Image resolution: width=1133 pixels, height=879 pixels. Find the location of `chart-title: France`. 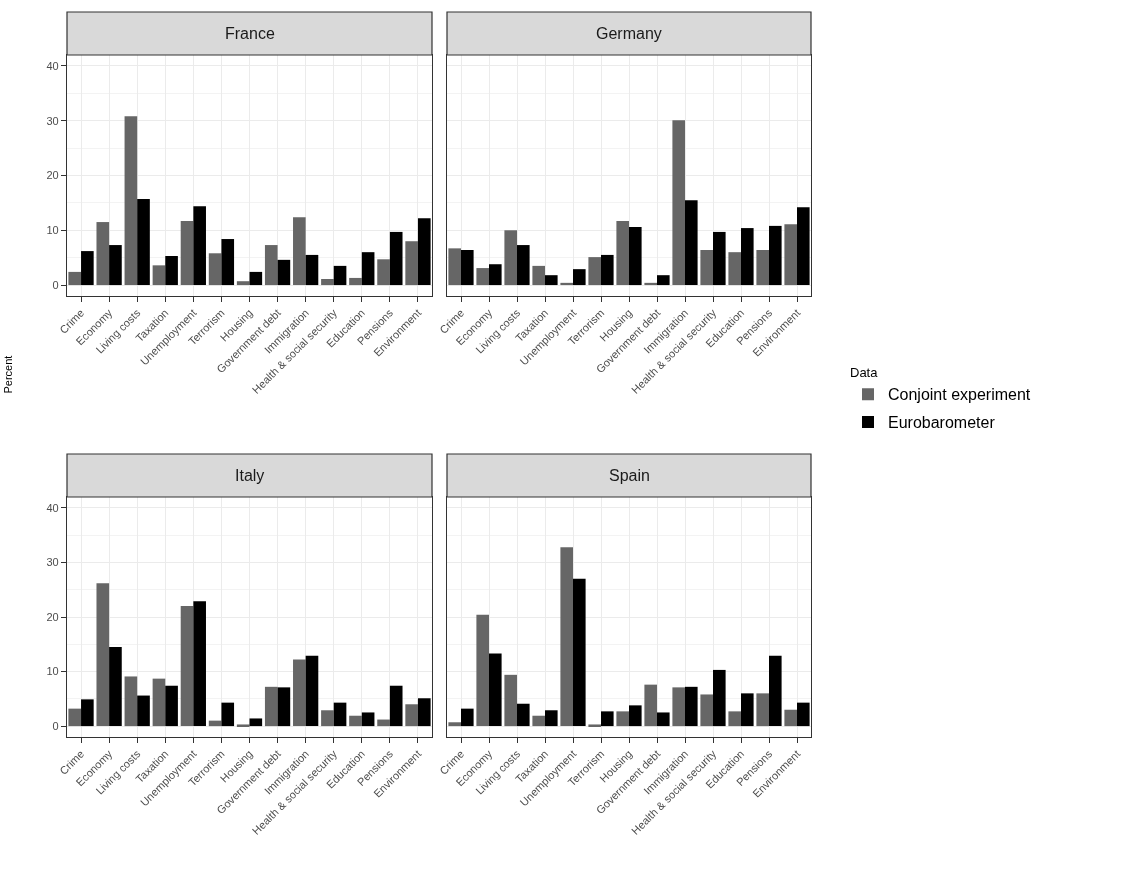

chart-title: France is located at coordinates (250, 33).